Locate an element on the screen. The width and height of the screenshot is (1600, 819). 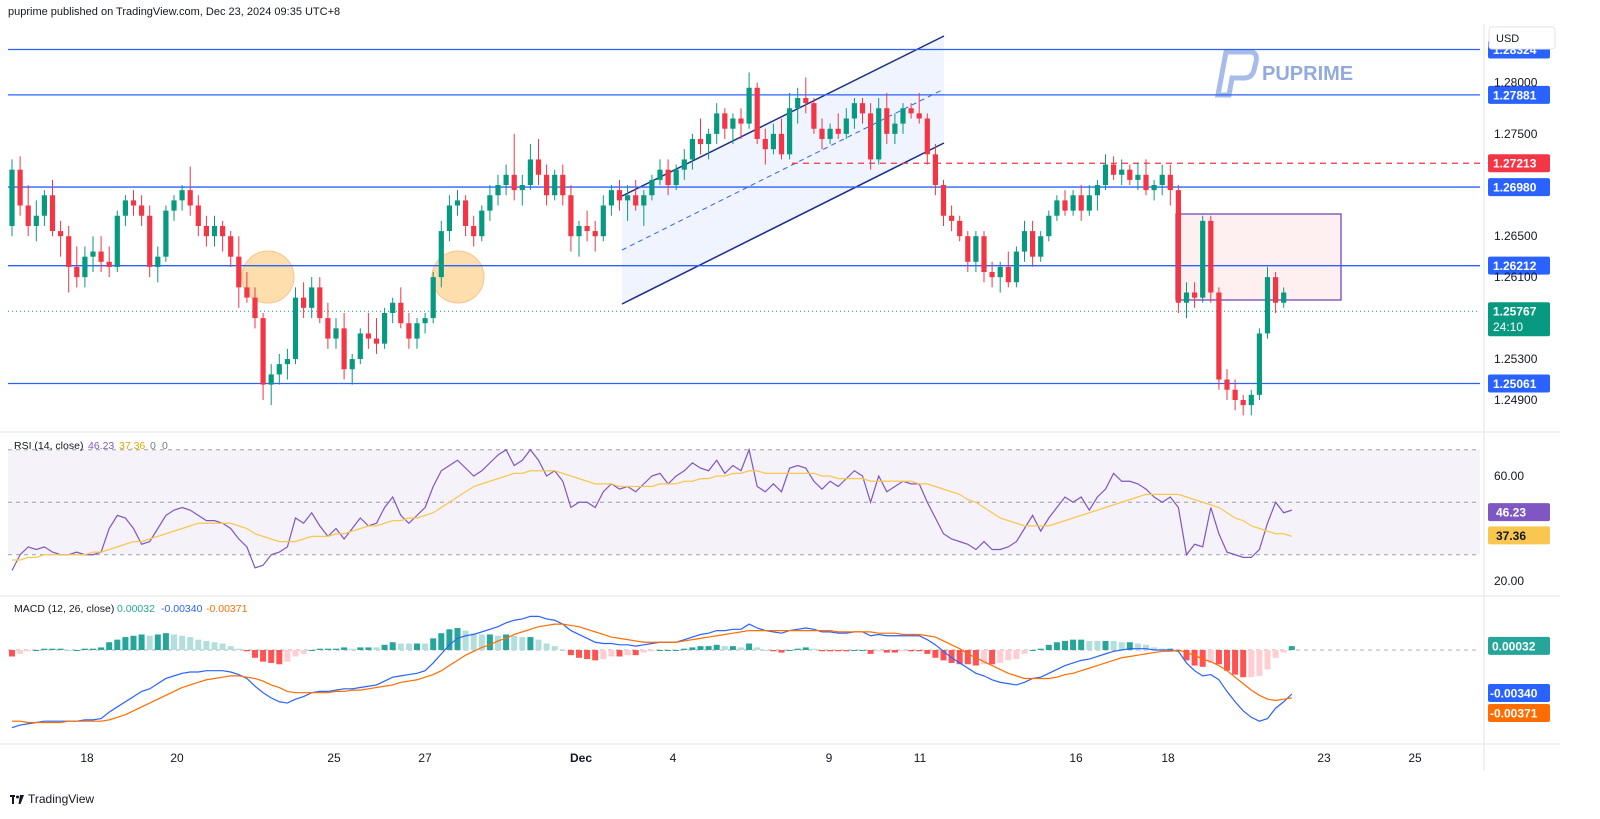
price-tick-label: 1.24900 is located at coordinates (1516, 400).